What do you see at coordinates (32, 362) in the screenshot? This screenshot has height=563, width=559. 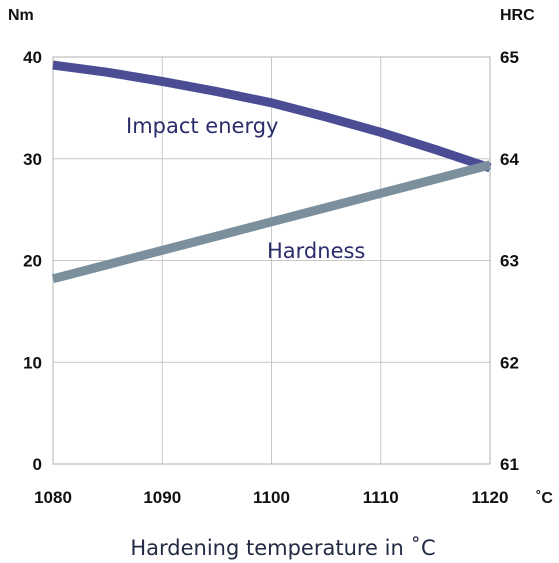 I see `y-left-tick-label: 10` at bounding box center [32, 362].